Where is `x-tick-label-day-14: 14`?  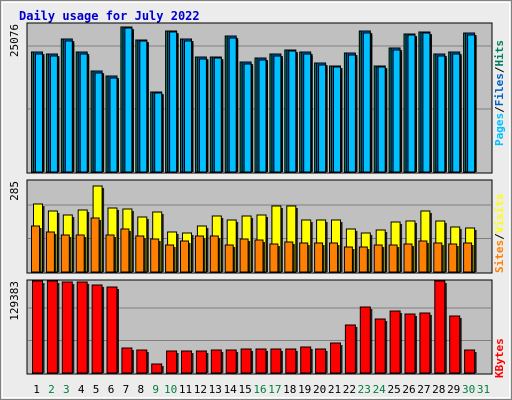
x-tick-label-day-14: 14 is located at coordinates (231, 389).